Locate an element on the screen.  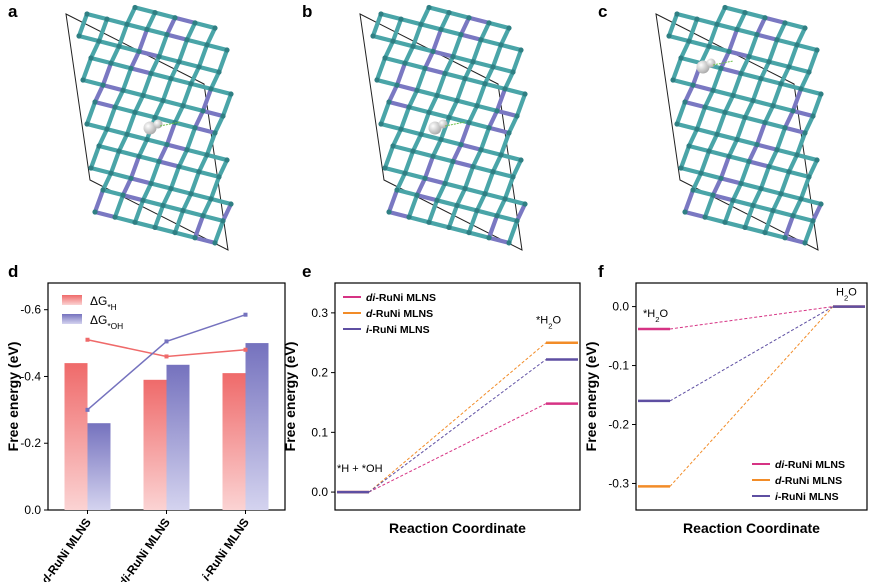
trend-point is located at coordinates (245, 314).